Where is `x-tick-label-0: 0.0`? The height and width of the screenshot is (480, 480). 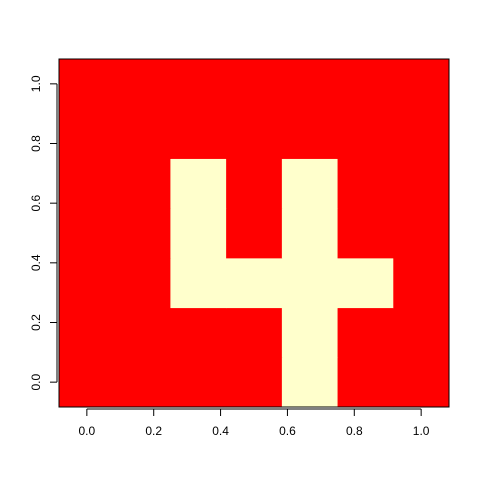
x-tick-label-0: 0.0 is located at coordinates (87, 431).